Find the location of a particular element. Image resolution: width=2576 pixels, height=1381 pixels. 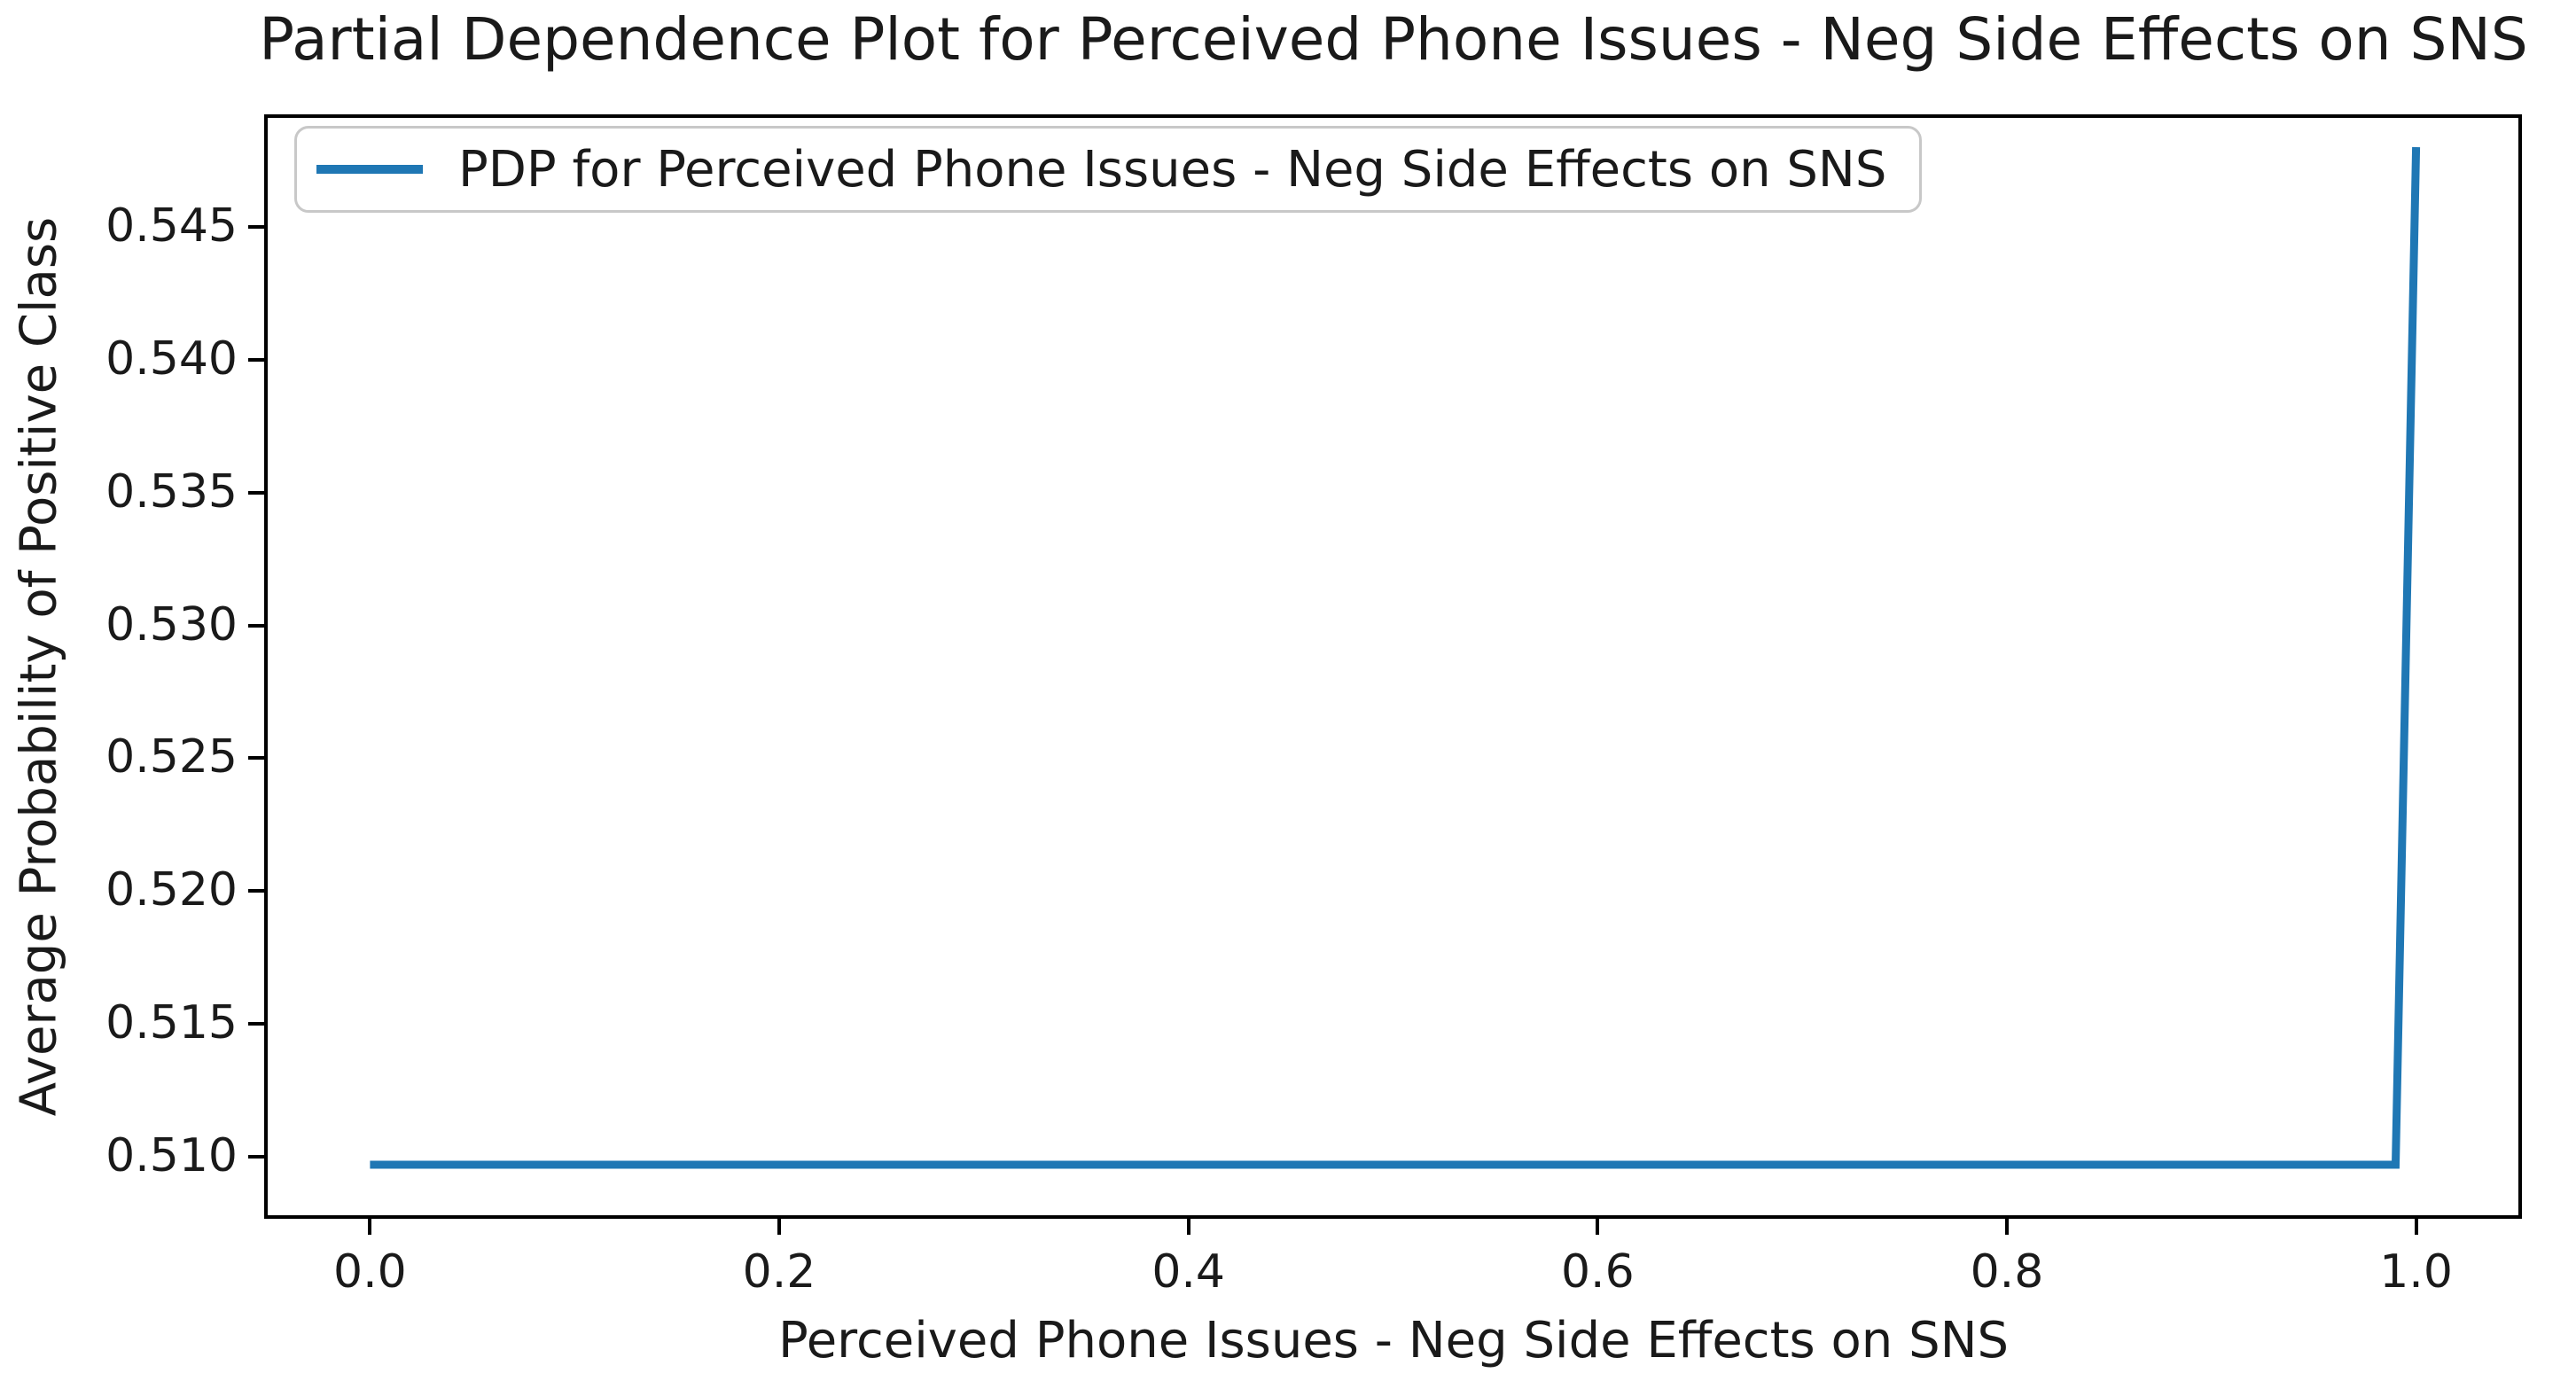

y-tick-label: 0.540 is located at coordinates (171, 359).